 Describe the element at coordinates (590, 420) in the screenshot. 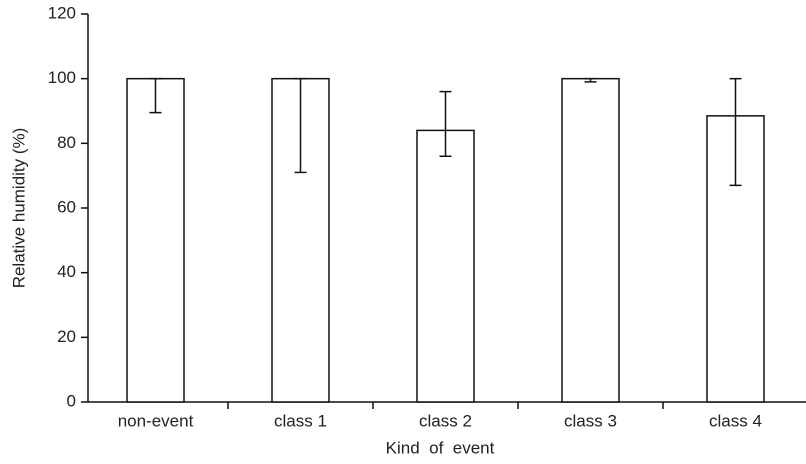

I see `x-tick-label: class 3` at that location.